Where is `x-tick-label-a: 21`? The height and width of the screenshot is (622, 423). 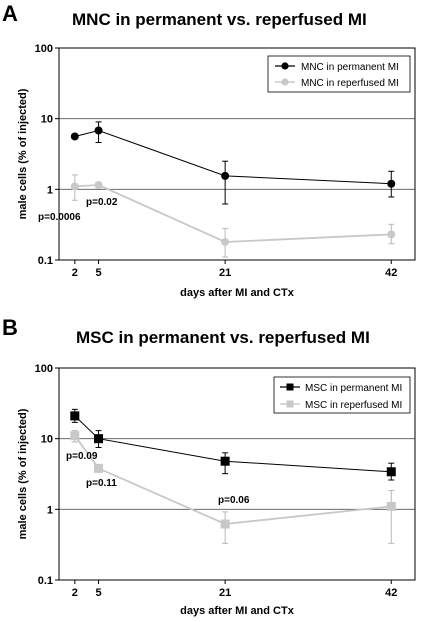 x-tick-label-a: 21 is located at coordinates (225, 273).